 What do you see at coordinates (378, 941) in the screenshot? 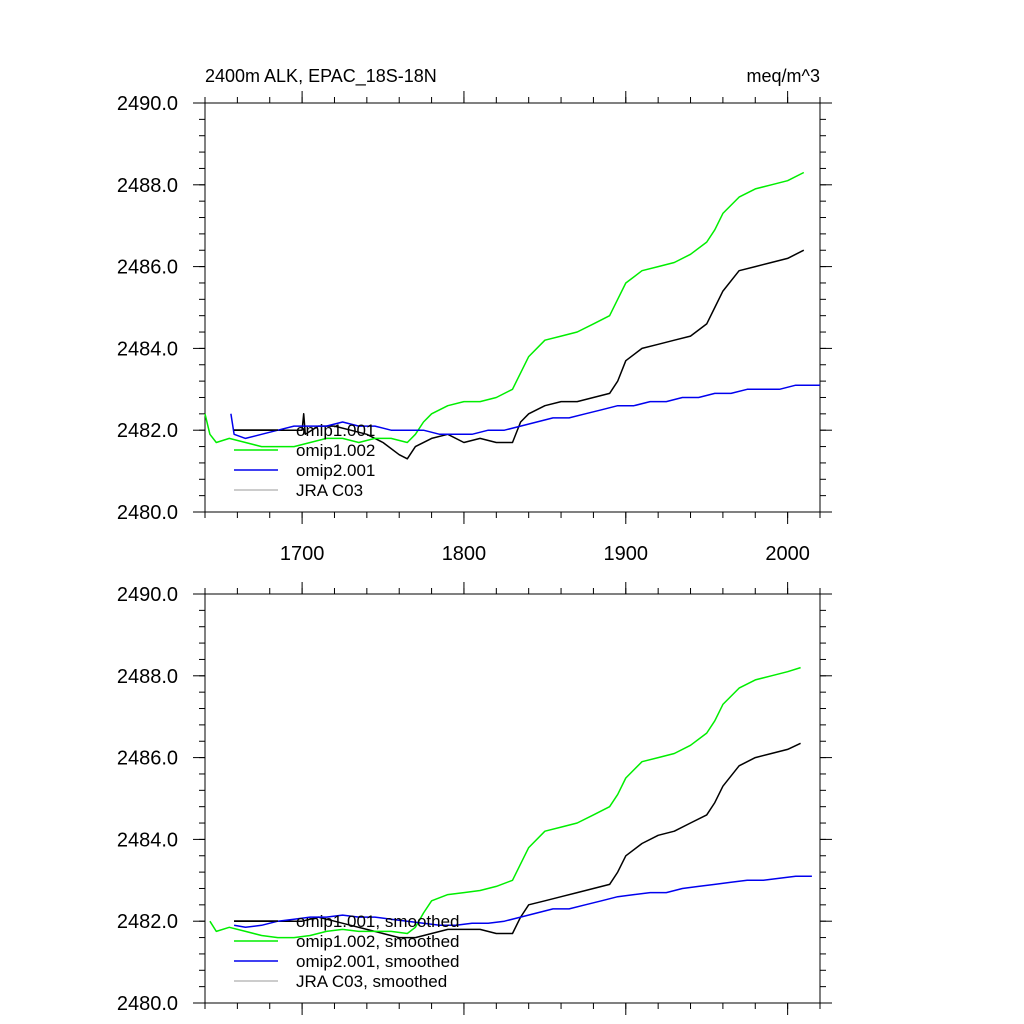
I see `legend-label-2: omip1.002, smoothed` at bounding box center [378, 941].